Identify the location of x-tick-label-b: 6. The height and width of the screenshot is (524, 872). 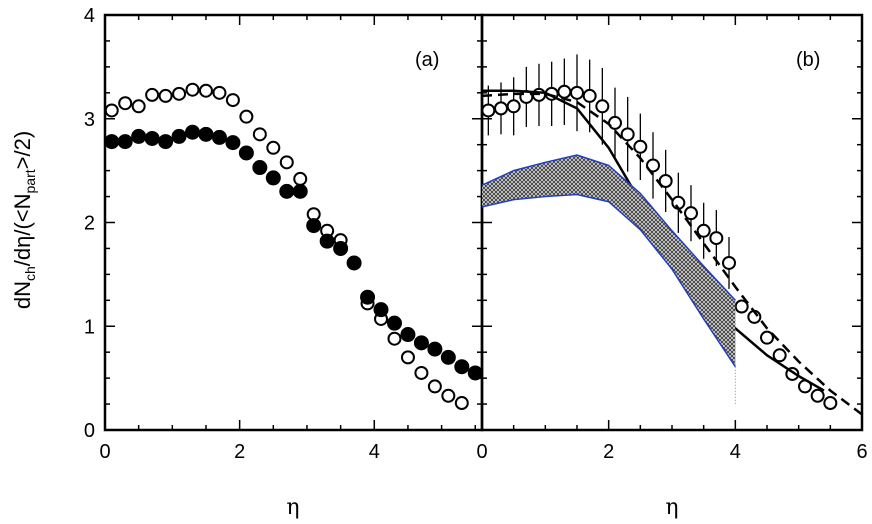
(861, 452).